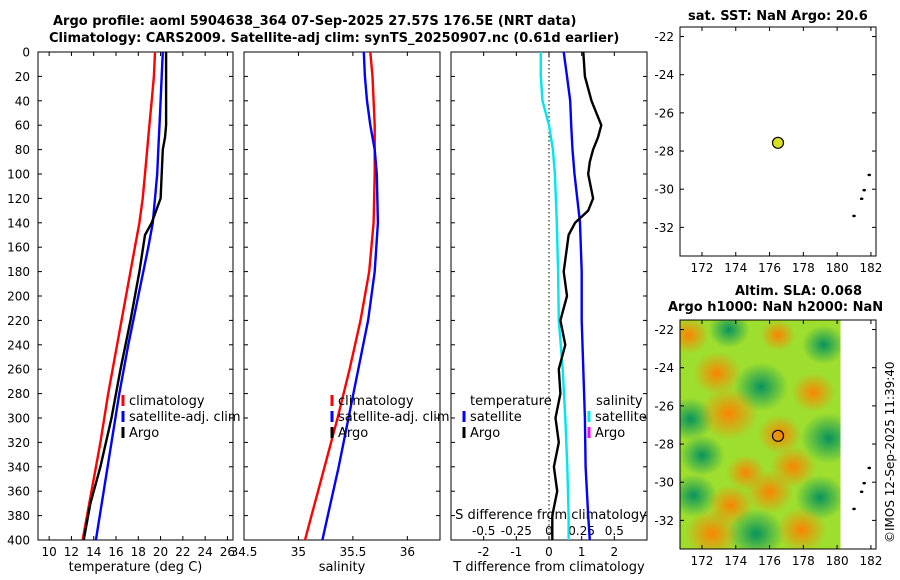  Describe the element at coordinates (485, 433) in the screenshot. I see `diff-temperature-legend-label: Argo` at that location.